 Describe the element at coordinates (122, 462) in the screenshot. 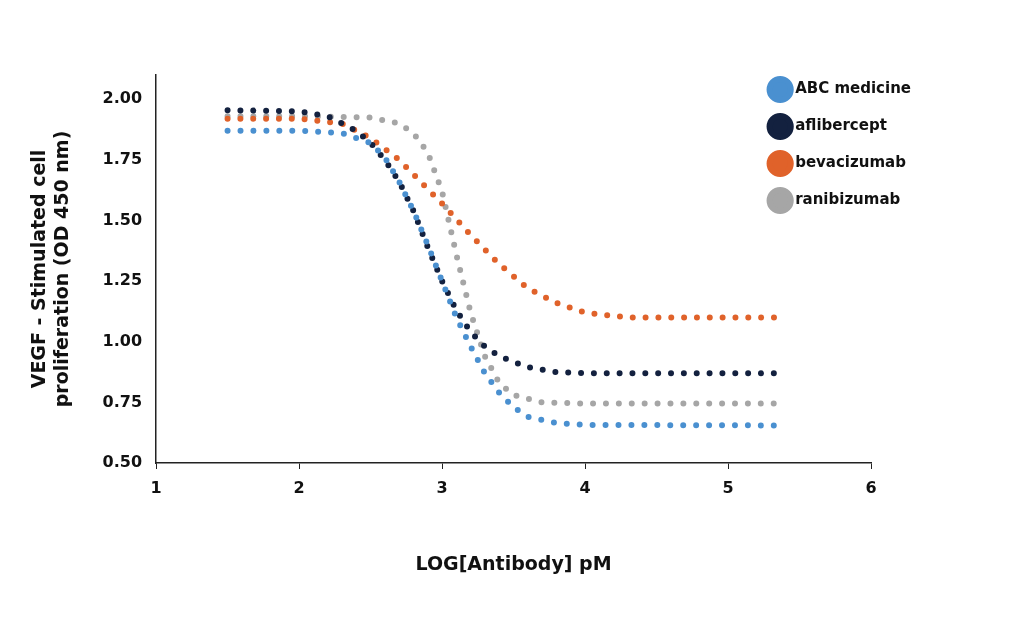

I see `y-tick-label: 0.50` at that location.